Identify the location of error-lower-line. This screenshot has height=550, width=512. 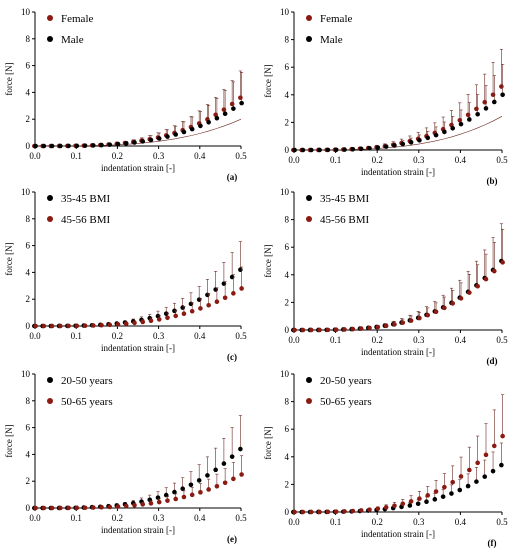
(398, 133).